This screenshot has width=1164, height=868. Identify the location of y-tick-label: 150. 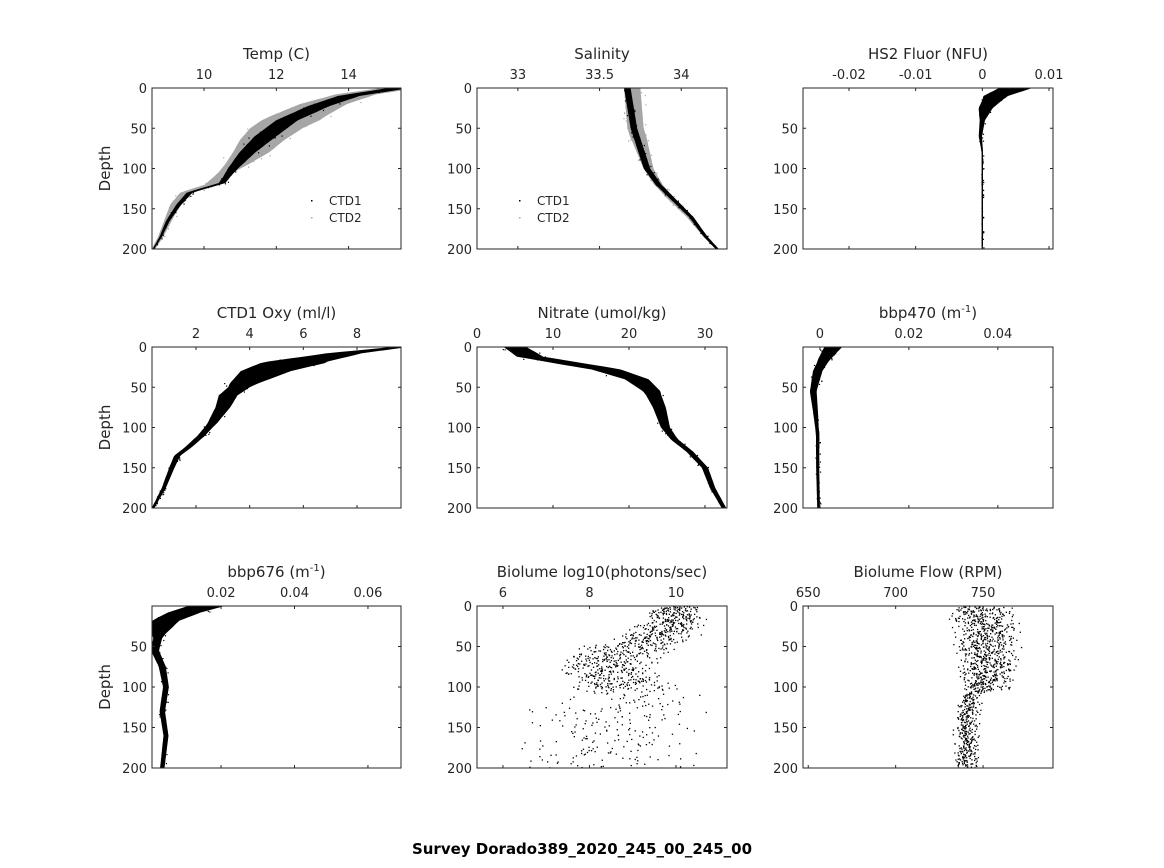
(785, 210).